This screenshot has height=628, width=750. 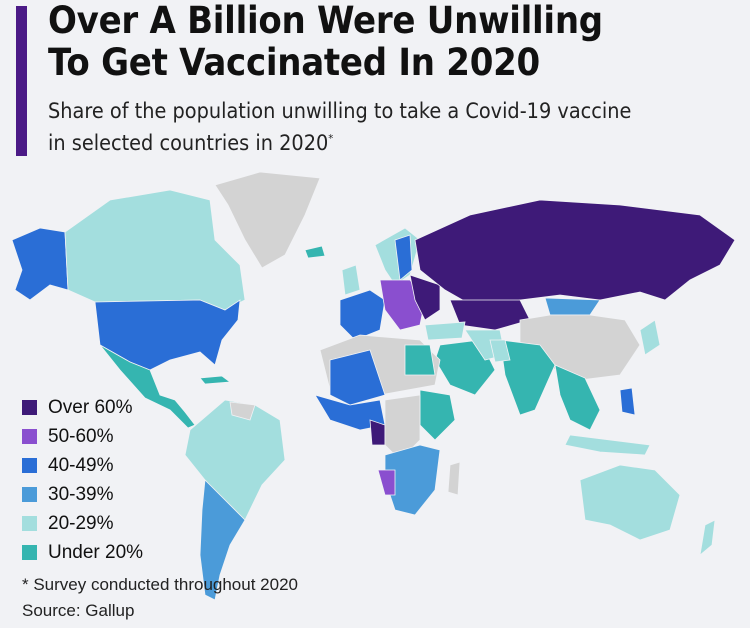 What do you see at coordinates (577, 397) in the screenshot?
I see `region-southeast-asia` at bounding box center [577, 397].